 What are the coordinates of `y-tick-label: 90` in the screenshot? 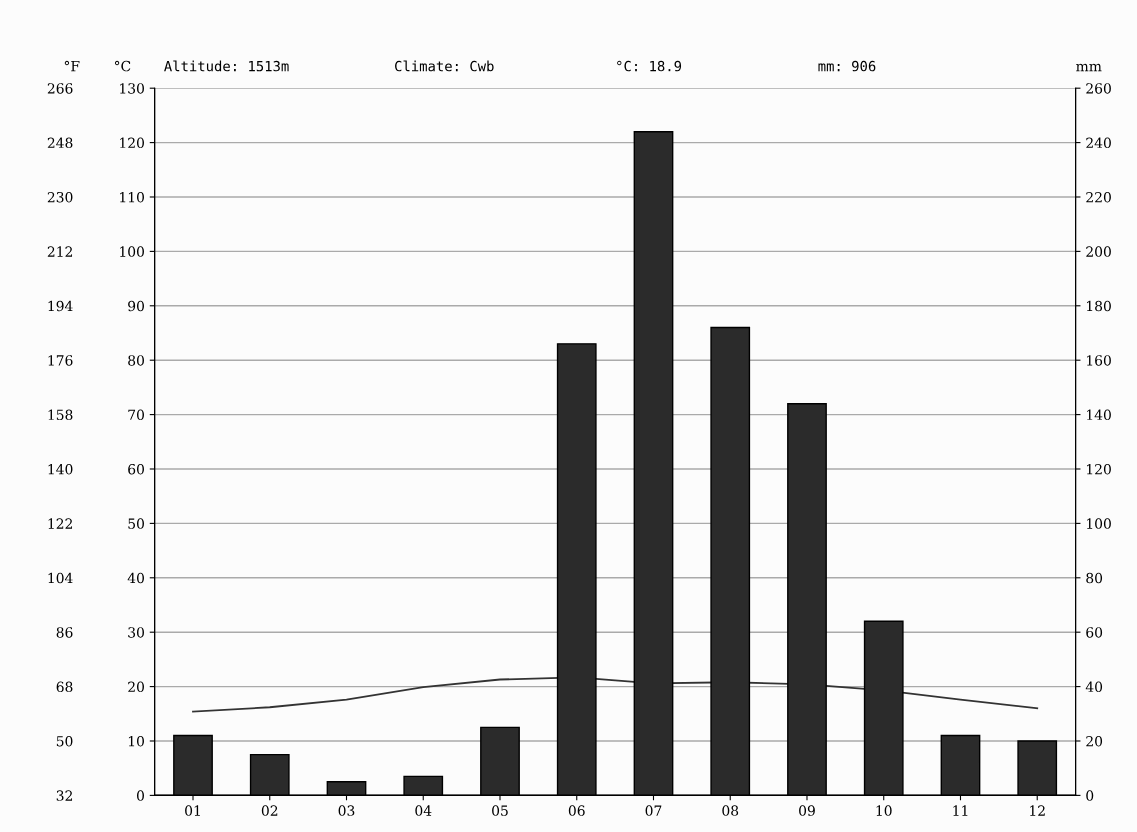 It's located at (136, 306).